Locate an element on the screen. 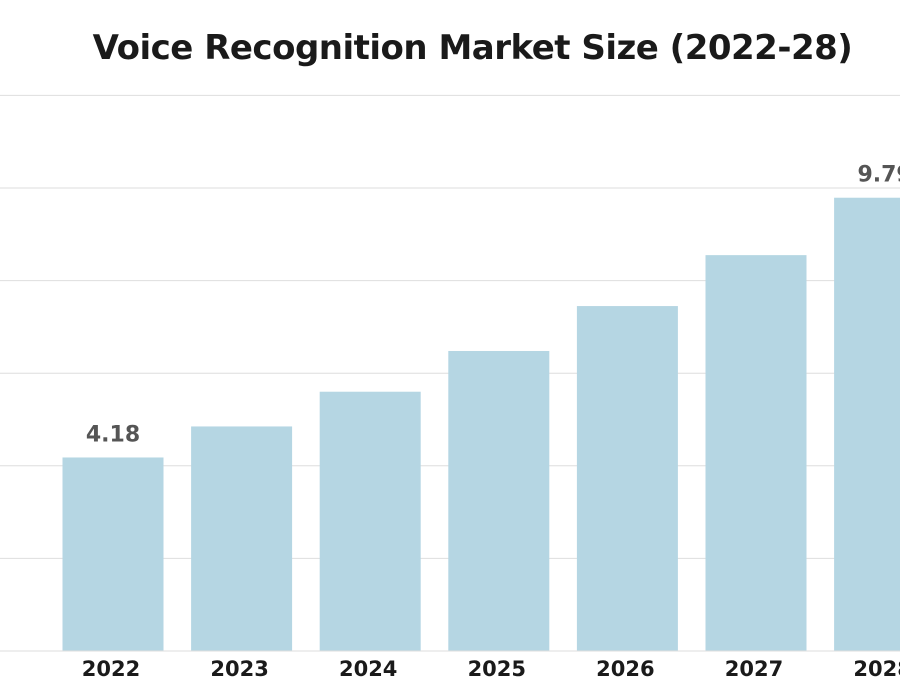 This screenshot has height=700, width=900. x-tick-label-2026: 2026 is located at coordinates (625, 669).